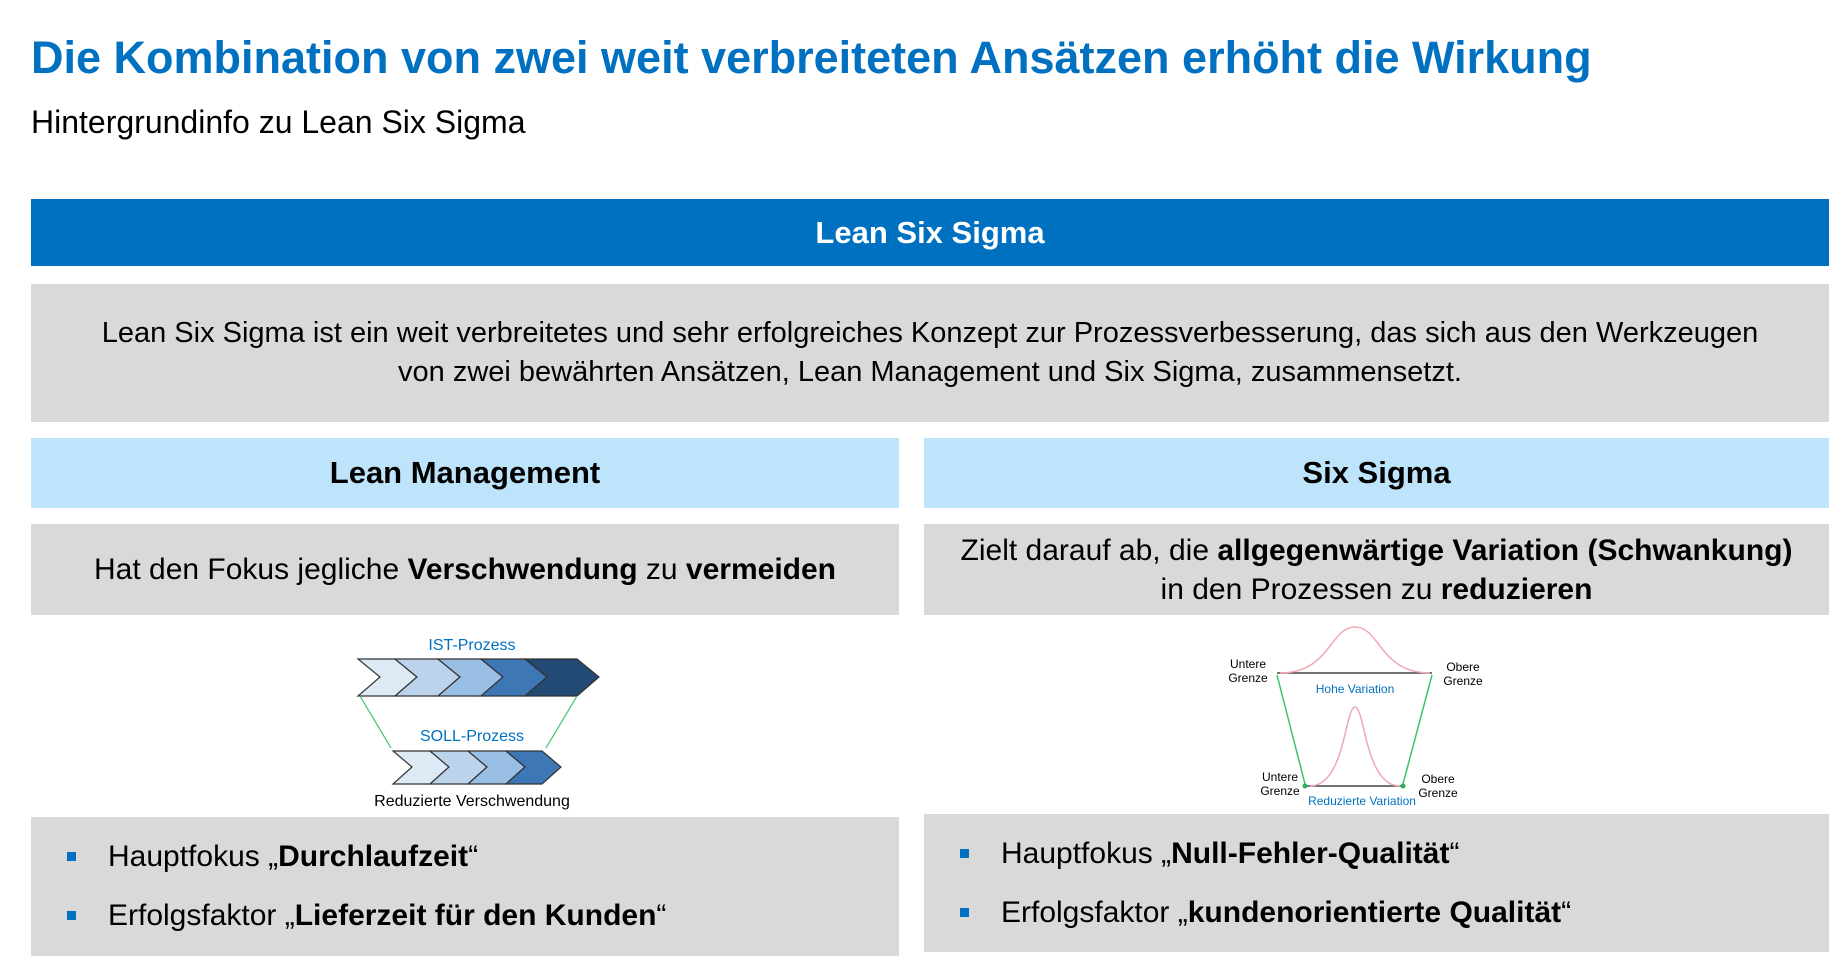 Image resolution: width=1846 pixels, height=974 pixels. Describe the element at coordinates (1376, 473) in the screenshot. I see `sigma-header: Six Sigma` at that location.